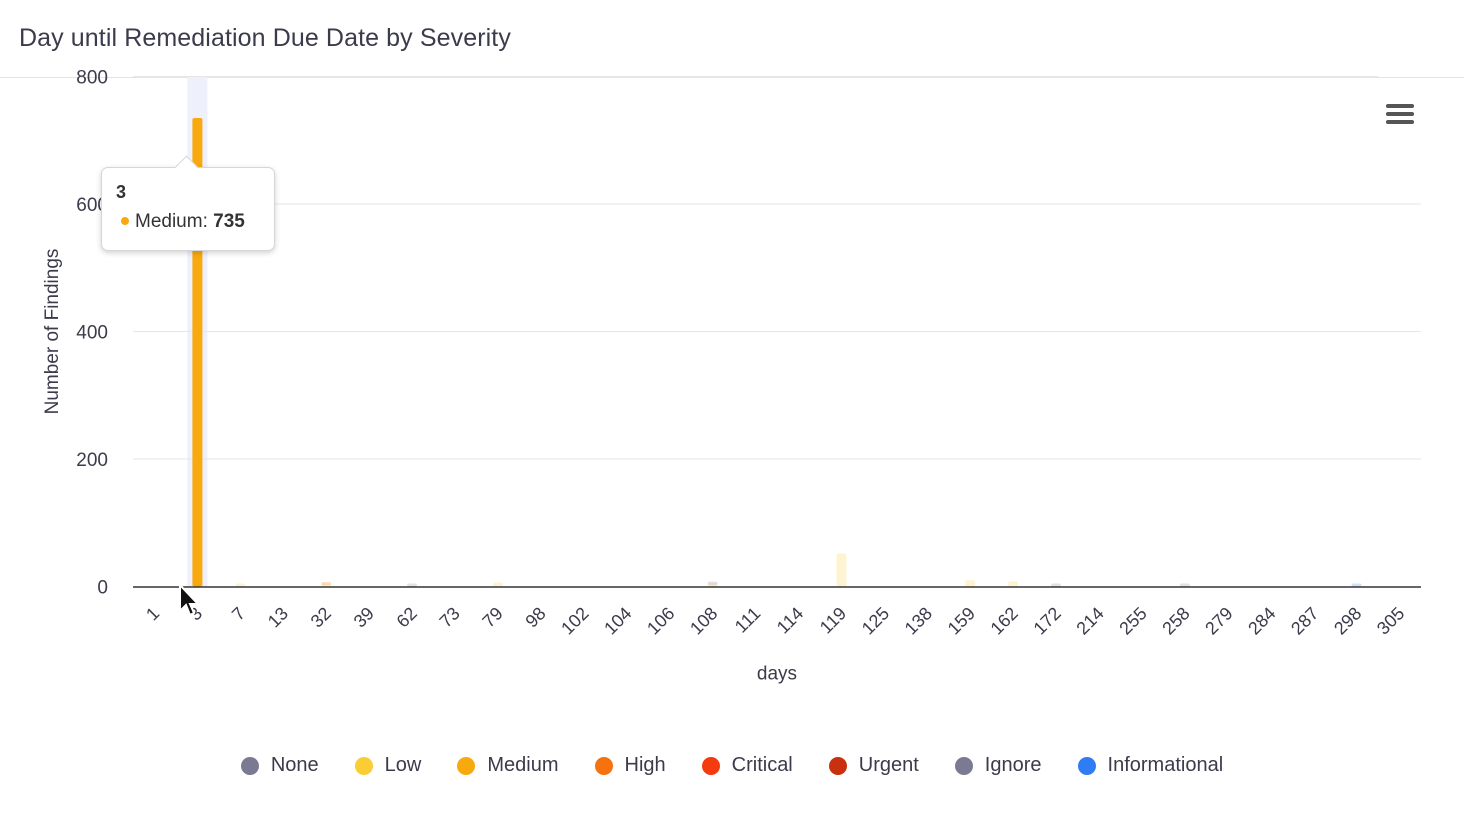 Image resolution: width=1464 pixels, height=828 pixels. Describe the element at coordinates (1400, 117) in the screenshot. I see `hamburger-menu-icon` at that location.